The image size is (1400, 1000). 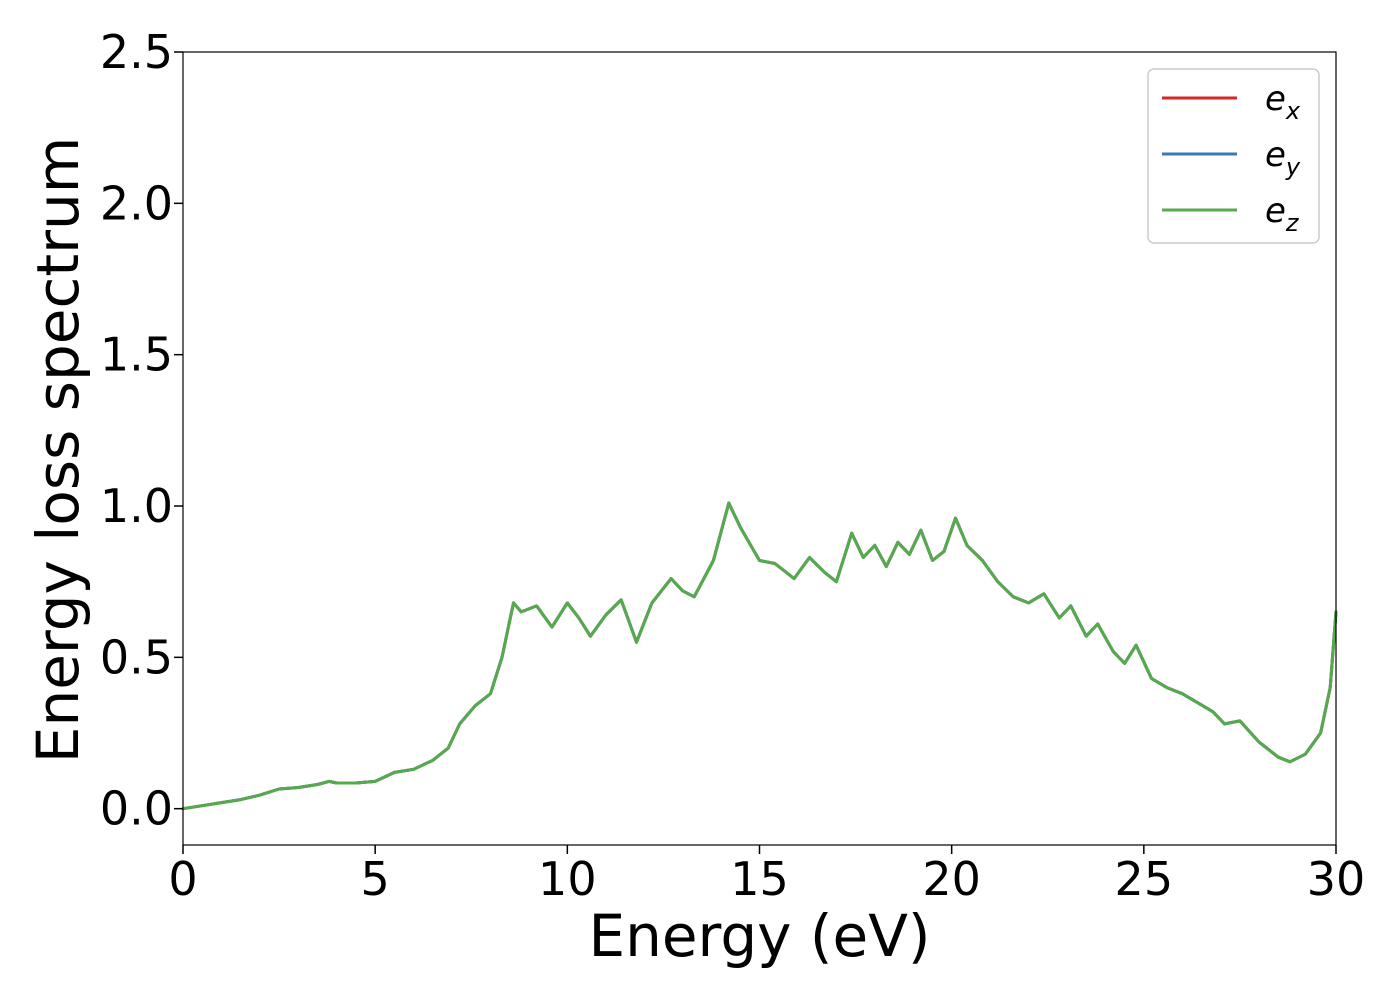 What do you see at coordinates (1144, 879) in the screenshot?
I see `x-tick-label: 25` at bounding box center [1144, 879].